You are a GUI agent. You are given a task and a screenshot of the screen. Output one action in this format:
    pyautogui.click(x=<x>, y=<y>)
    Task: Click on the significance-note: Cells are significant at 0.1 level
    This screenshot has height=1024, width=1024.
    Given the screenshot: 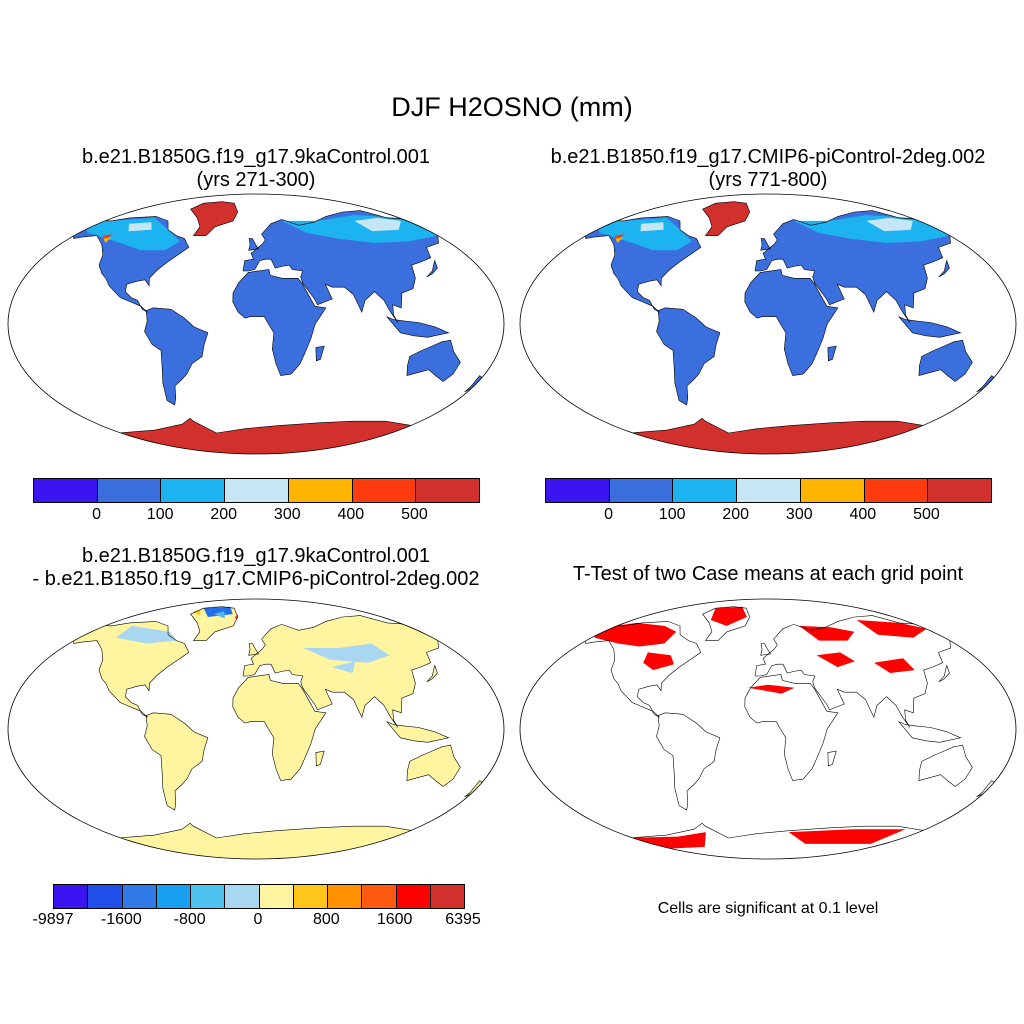 What is the action you would take?
    pyautogui.click(x=768, y=908)
    